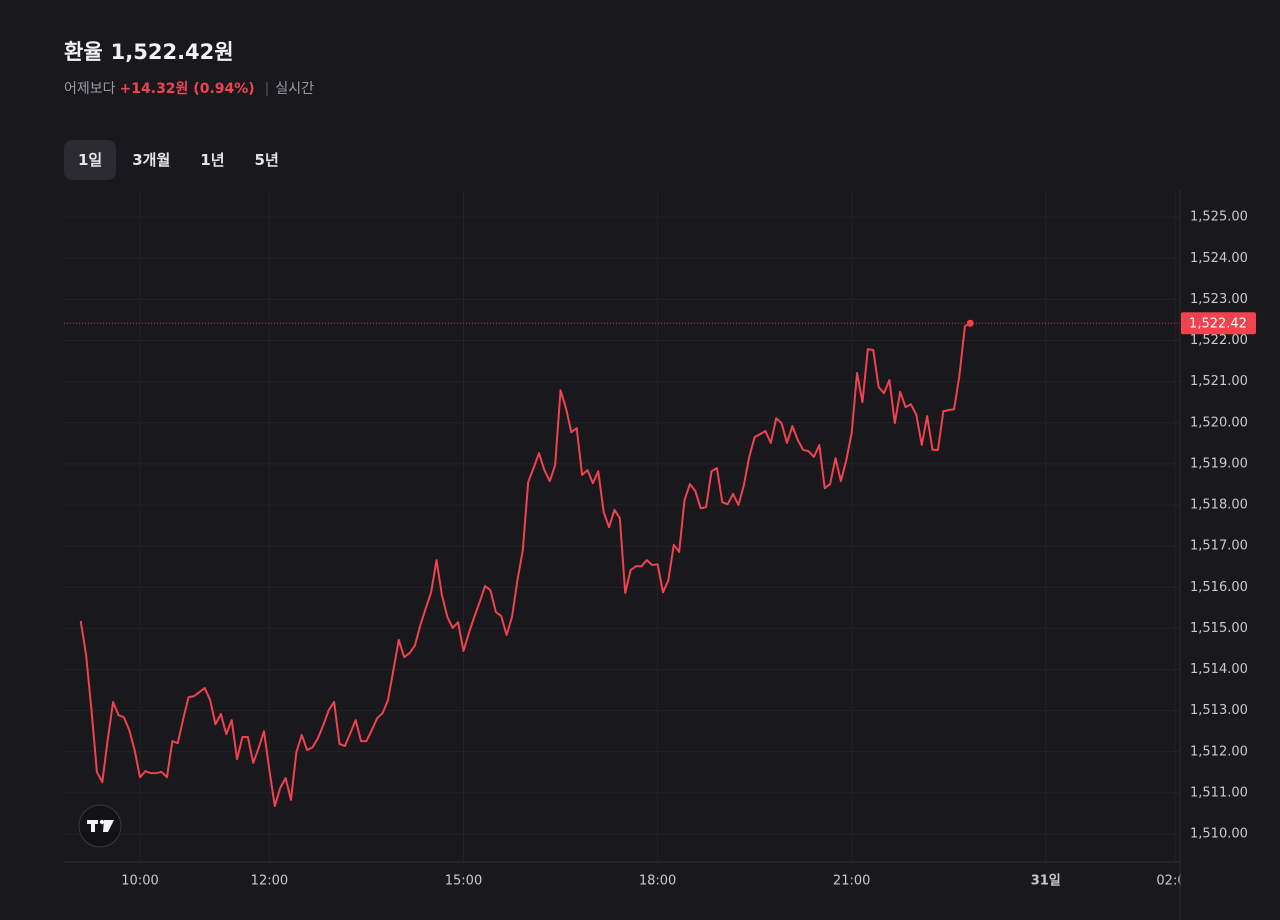 Image resolution: width=1280 pixels, height=920 pixels. I want to click on title: 환율, so click(83, 52).